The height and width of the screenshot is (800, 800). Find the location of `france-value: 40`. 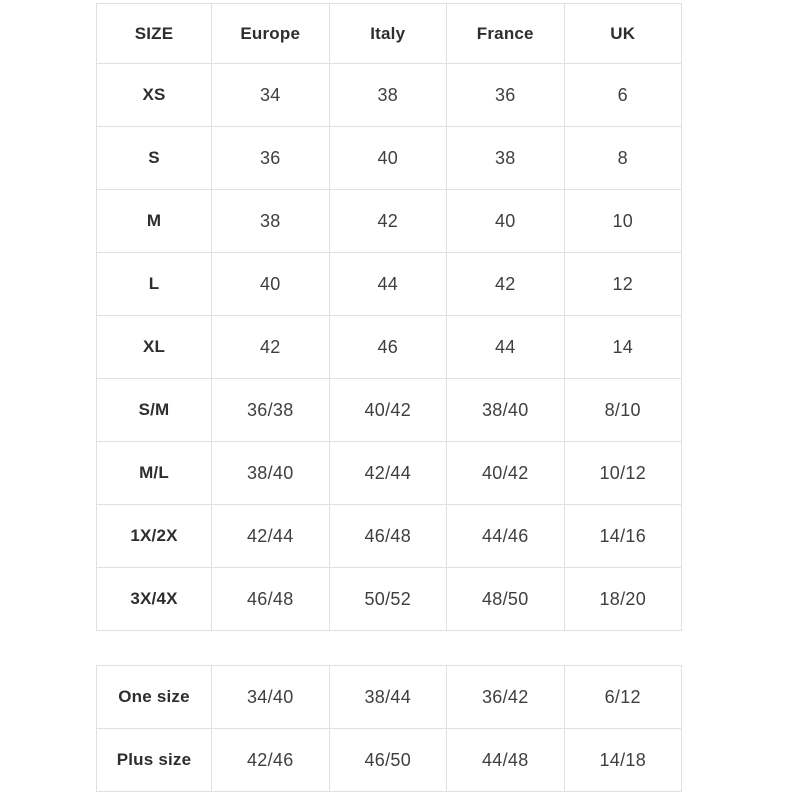

france-value: 40 is located at coordinates (505, 221).